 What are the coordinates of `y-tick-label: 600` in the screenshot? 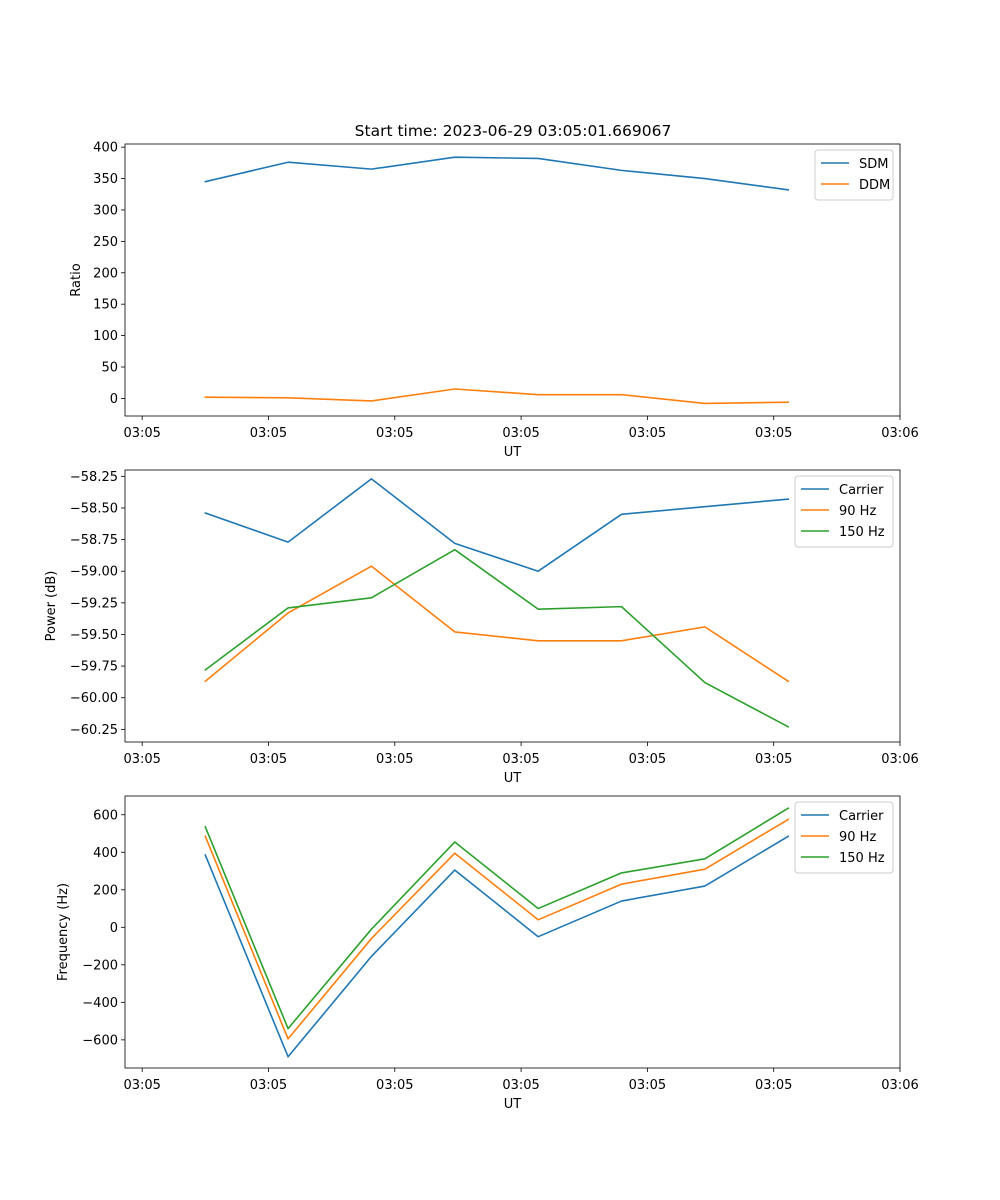 It's located at (105, 815).